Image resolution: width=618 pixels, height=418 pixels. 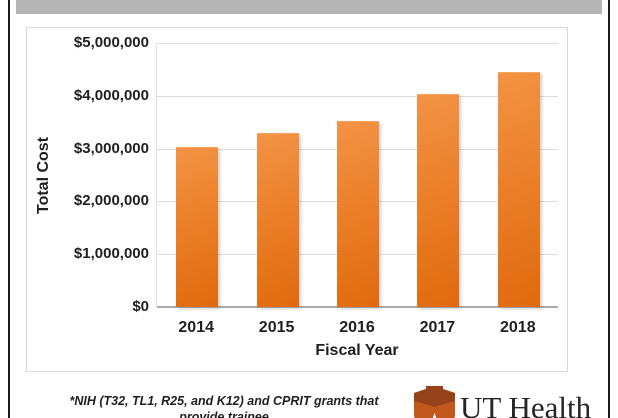 I want to click on y-axis-tick-label: $5,000,000, so click(x=111, y=42).